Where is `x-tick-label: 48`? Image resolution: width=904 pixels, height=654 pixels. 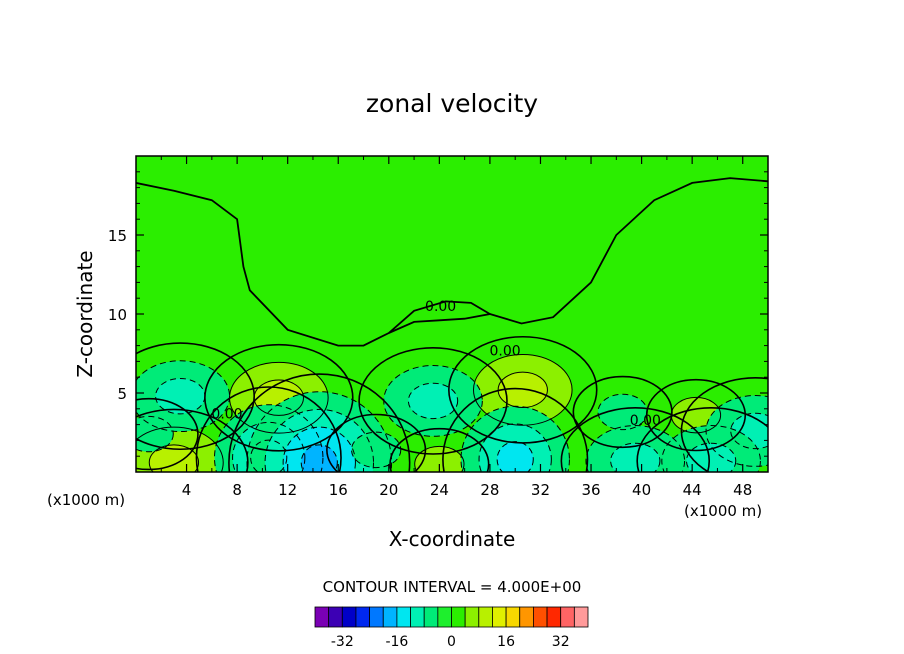
x-tick-label: 48 is located at coordinates (742, 490).